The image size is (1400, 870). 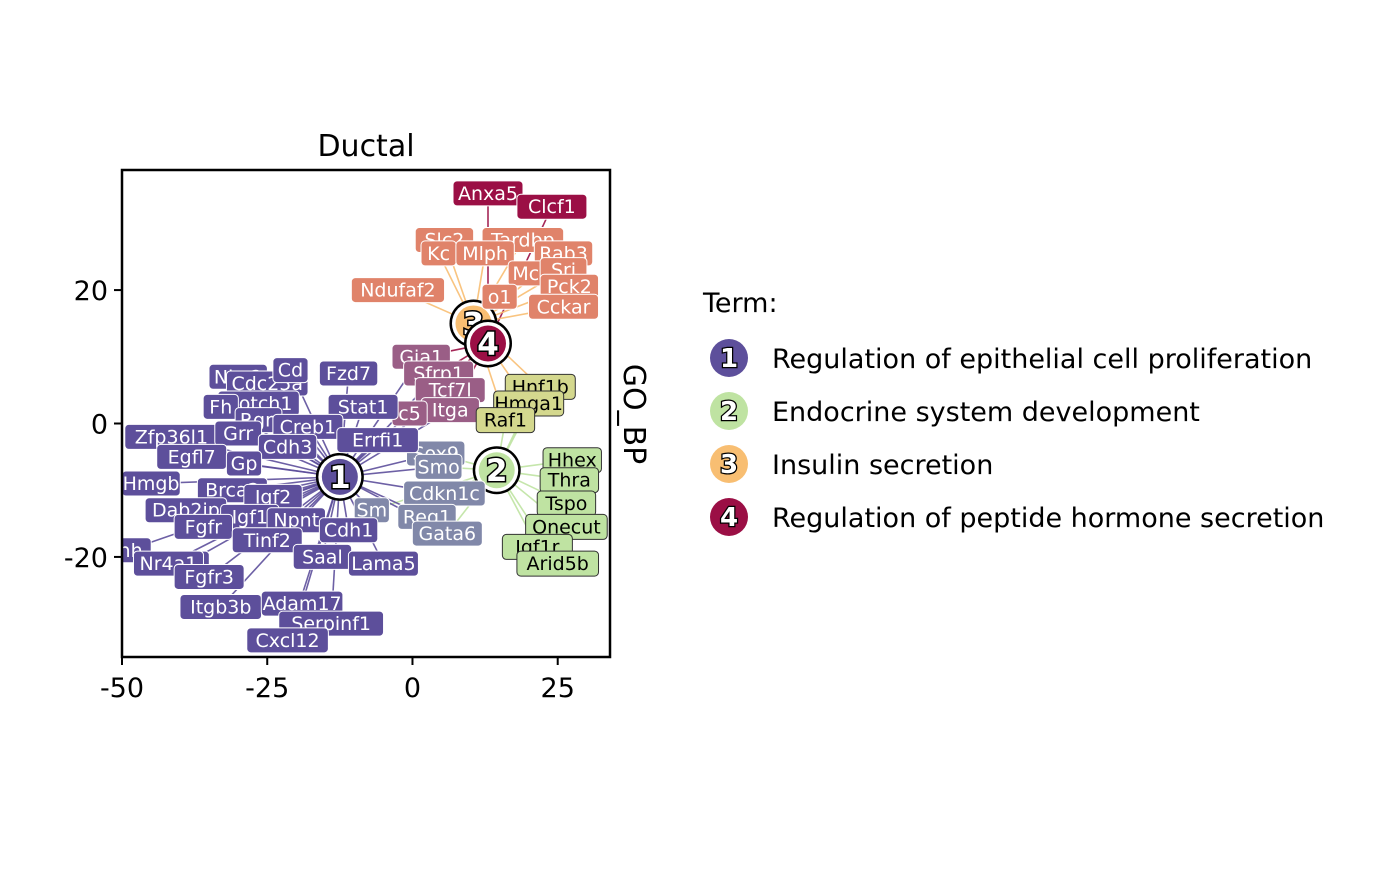 I want to click on gene-label: Pck2, so click(x=569, y=286).